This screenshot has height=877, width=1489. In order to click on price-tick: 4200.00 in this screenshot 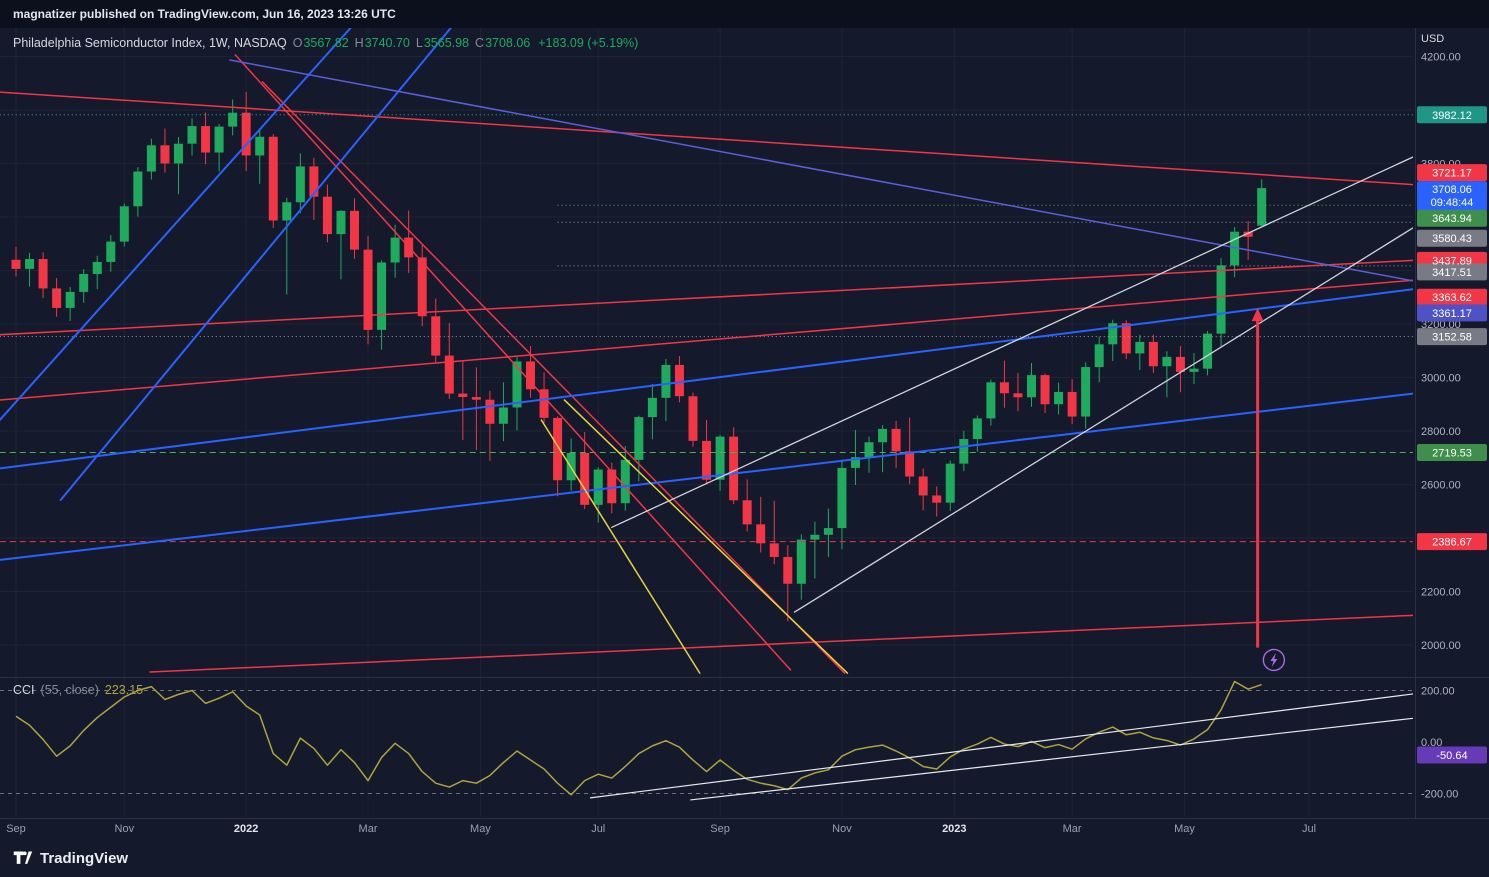, I will do `click(1441, 58)`.